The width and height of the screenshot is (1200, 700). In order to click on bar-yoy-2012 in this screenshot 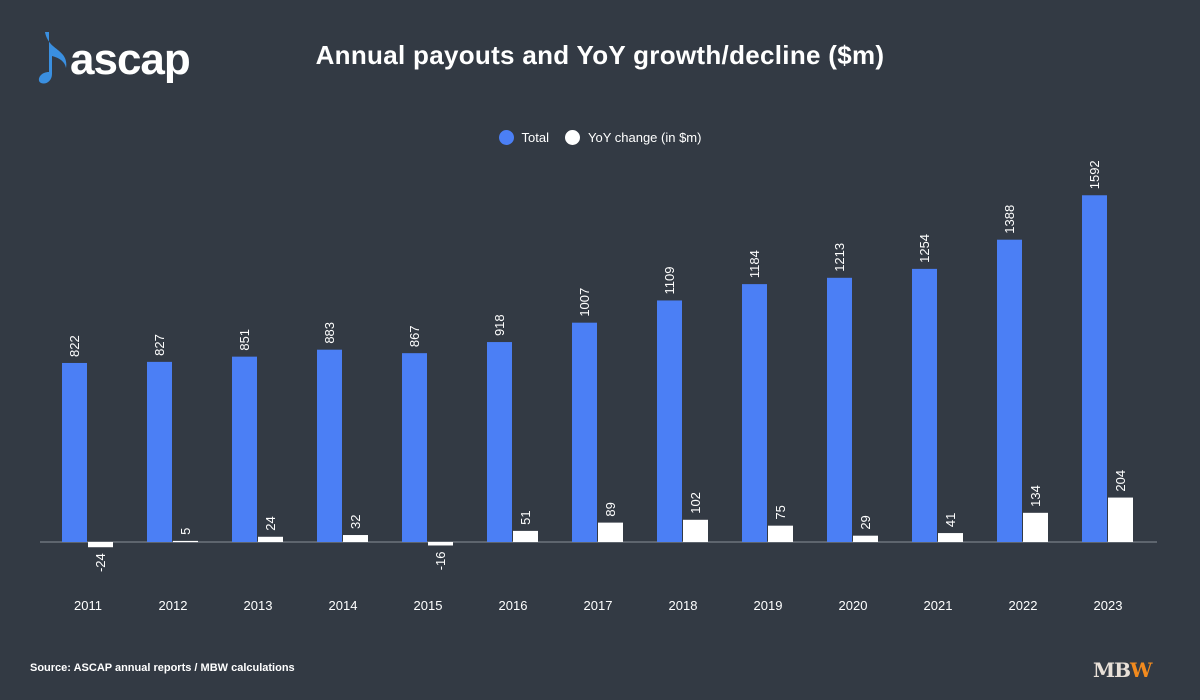, I will do `click(185, 541)`.